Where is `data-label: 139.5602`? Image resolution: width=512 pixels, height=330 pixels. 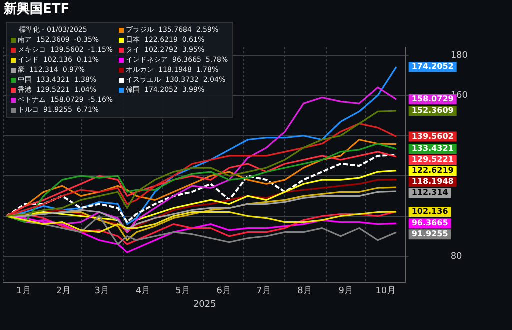
data-label: 139.5602 is located at coordinates (433, 136).